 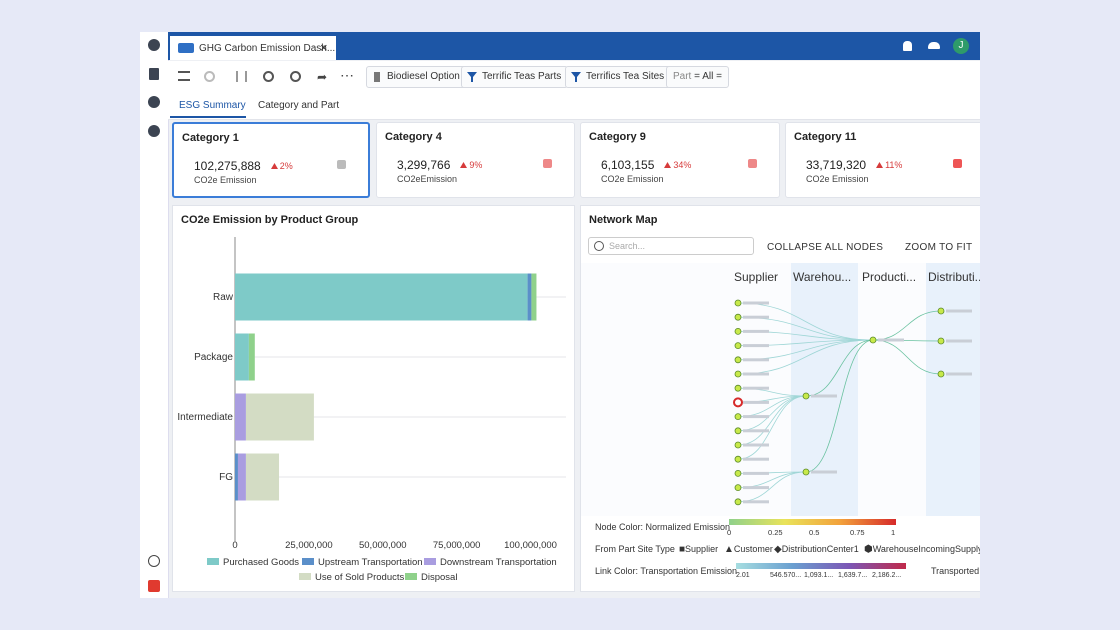 What do you see at coordinates (775, 532) in the screenshot?
I see `scale-tick: 0.25` at bounding box center [775, 532].